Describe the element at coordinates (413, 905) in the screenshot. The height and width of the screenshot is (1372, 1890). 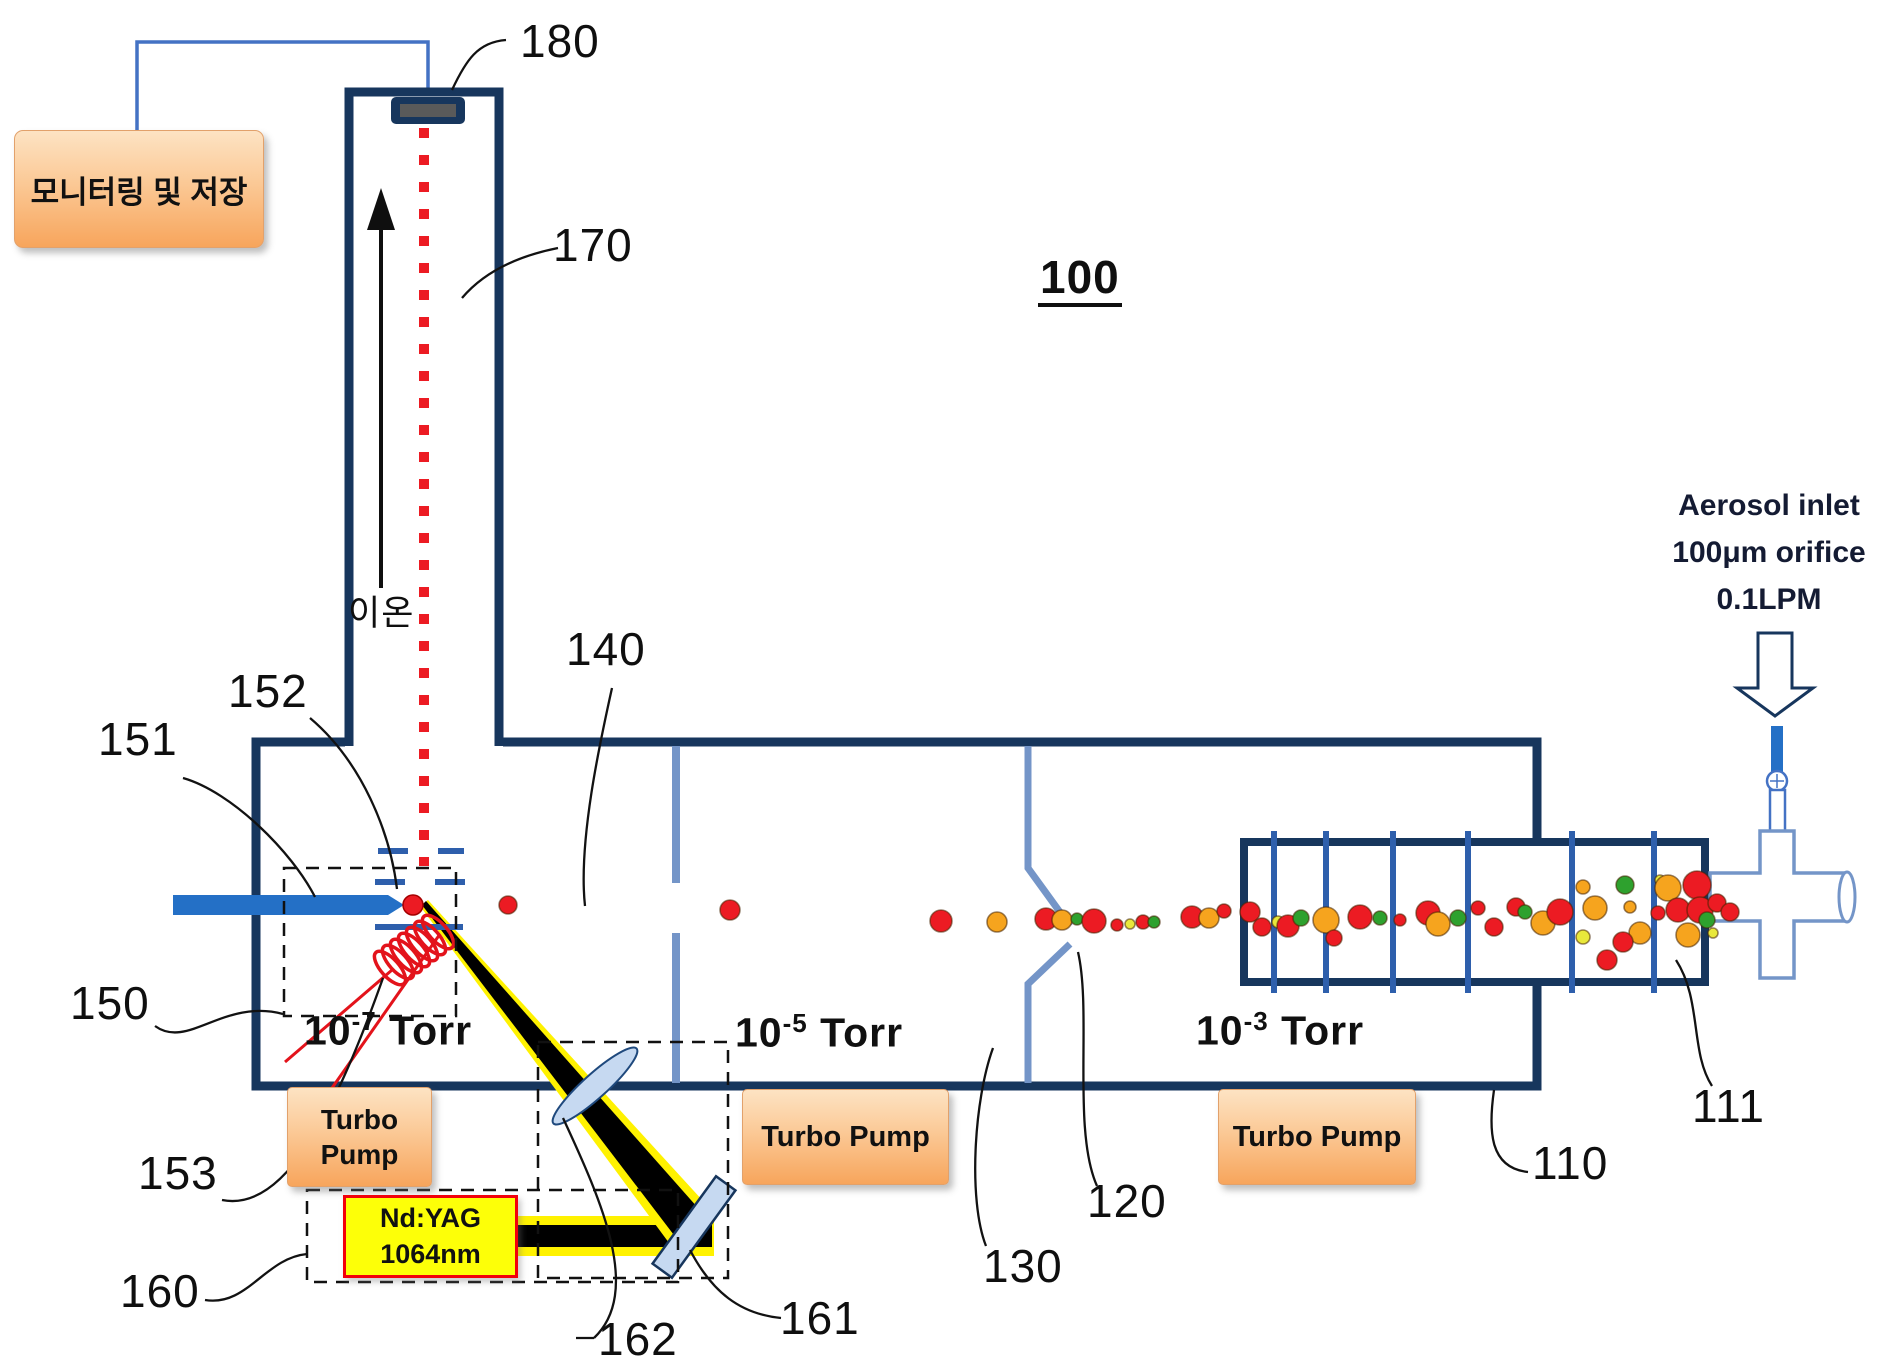
I see `ionization-point-particle` at that location.